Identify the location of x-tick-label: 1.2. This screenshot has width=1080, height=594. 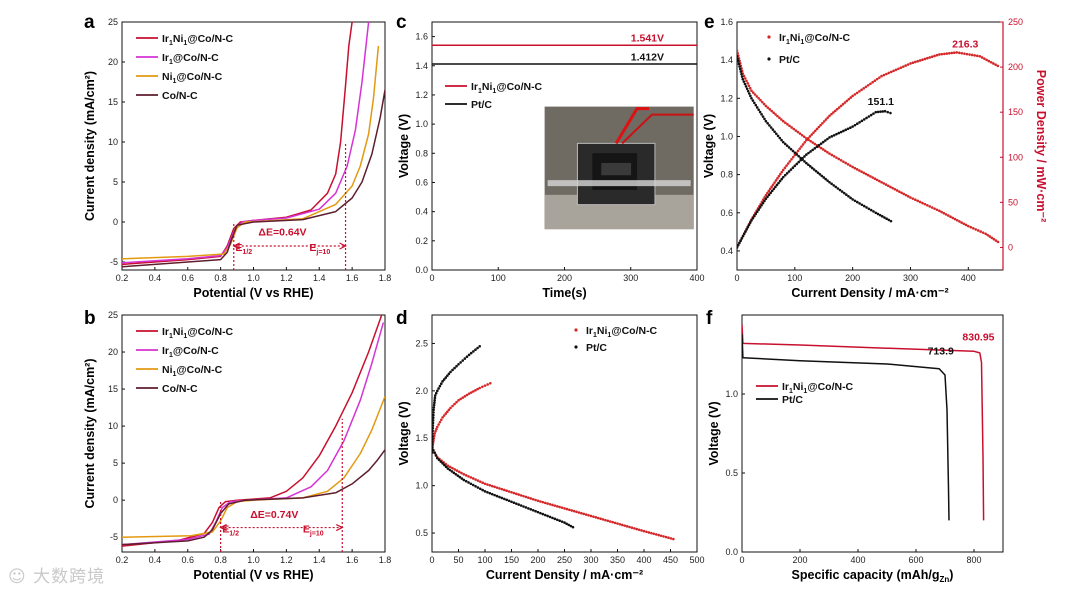
(286, 278).